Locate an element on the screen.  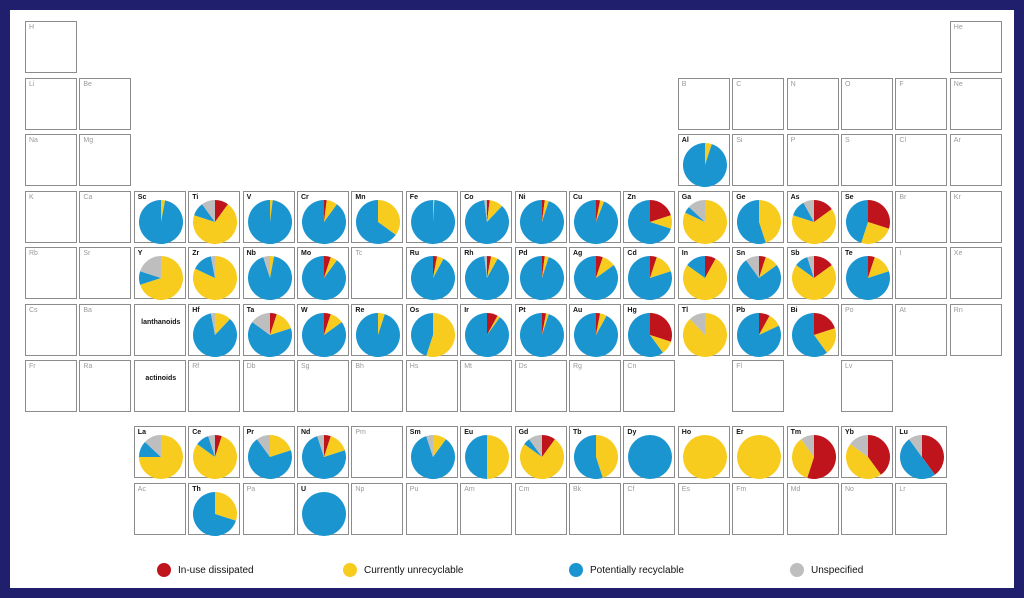
element-cell-bh: Bh is located at coordinates (377, 386).